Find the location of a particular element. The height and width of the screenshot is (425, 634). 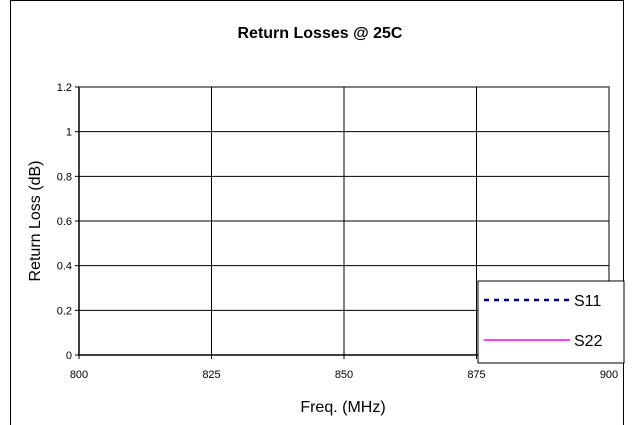

y-tick-label: 1 is located at coordinates (69, 133).